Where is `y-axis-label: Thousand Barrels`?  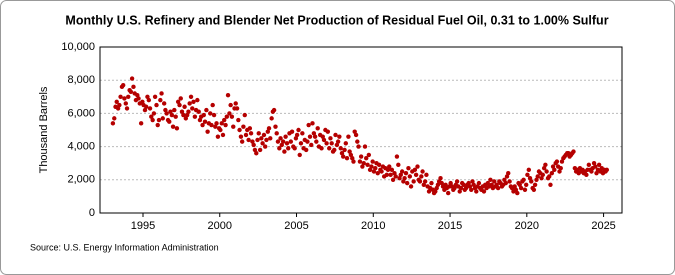
y-axis-label: Thousand Barrels is located at coordinates (44, 129).